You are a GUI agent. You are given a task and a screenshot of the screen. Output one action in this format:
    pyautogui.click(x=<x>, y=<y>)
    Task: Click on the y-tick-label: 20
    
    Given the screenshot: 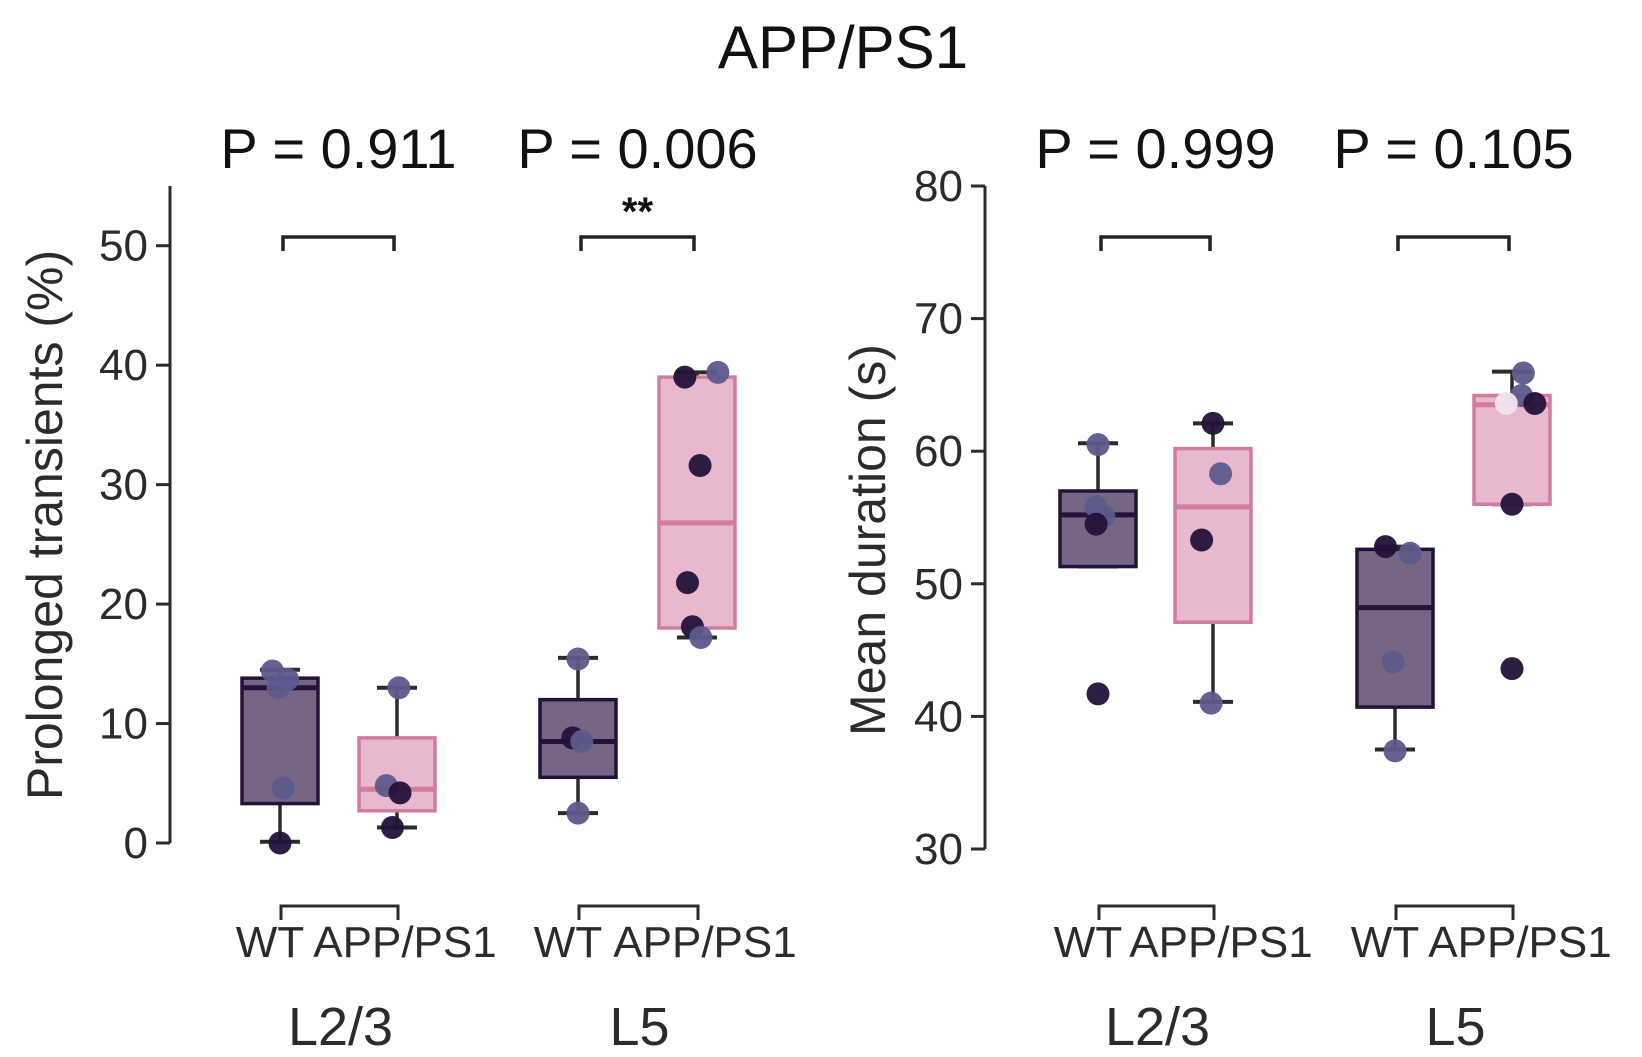 What is the action you would take?
    pyautogui.click(x=123, y=604)
    